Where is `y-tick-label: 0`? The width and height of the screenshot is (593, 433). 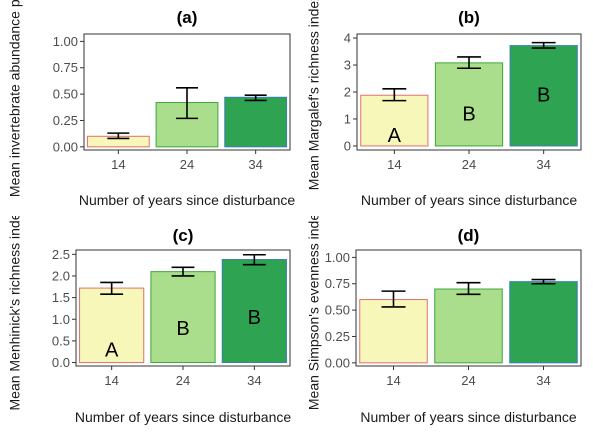
y-tick-label: 0 is located at coordinates (347, 145).